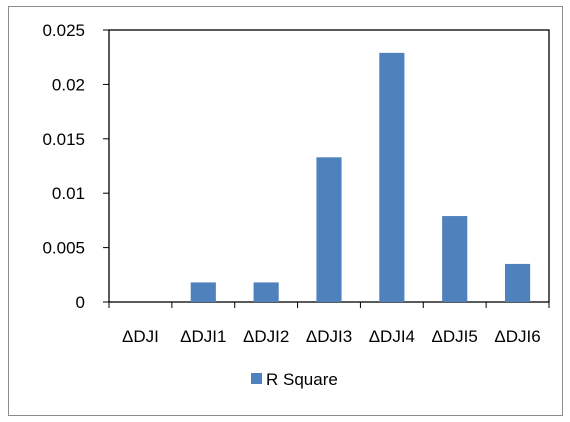 Image resolution: width=570 pixels, height=422 pixels. Describe the element at coordinates (329, 324) in the screenshot. I see `x-axis: ΔDJI ΔDJI1 ΔDJI2 ΔDJI3 ΔDJI4 ΔDJI5 ΔDJI6` at that location.